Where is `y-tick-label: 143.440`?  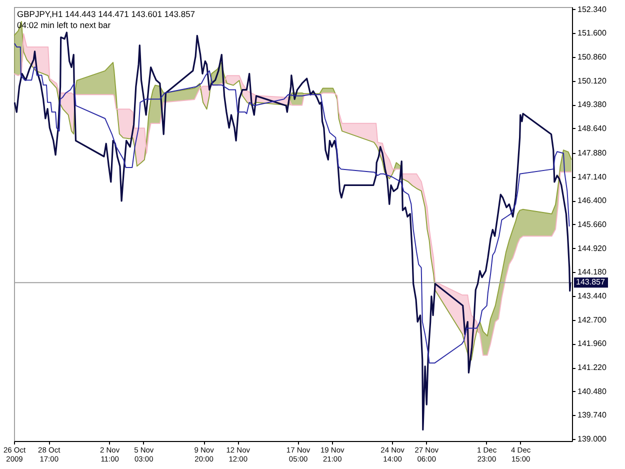 y-tick-label: 143.440 is located at coordinates (592, 296).